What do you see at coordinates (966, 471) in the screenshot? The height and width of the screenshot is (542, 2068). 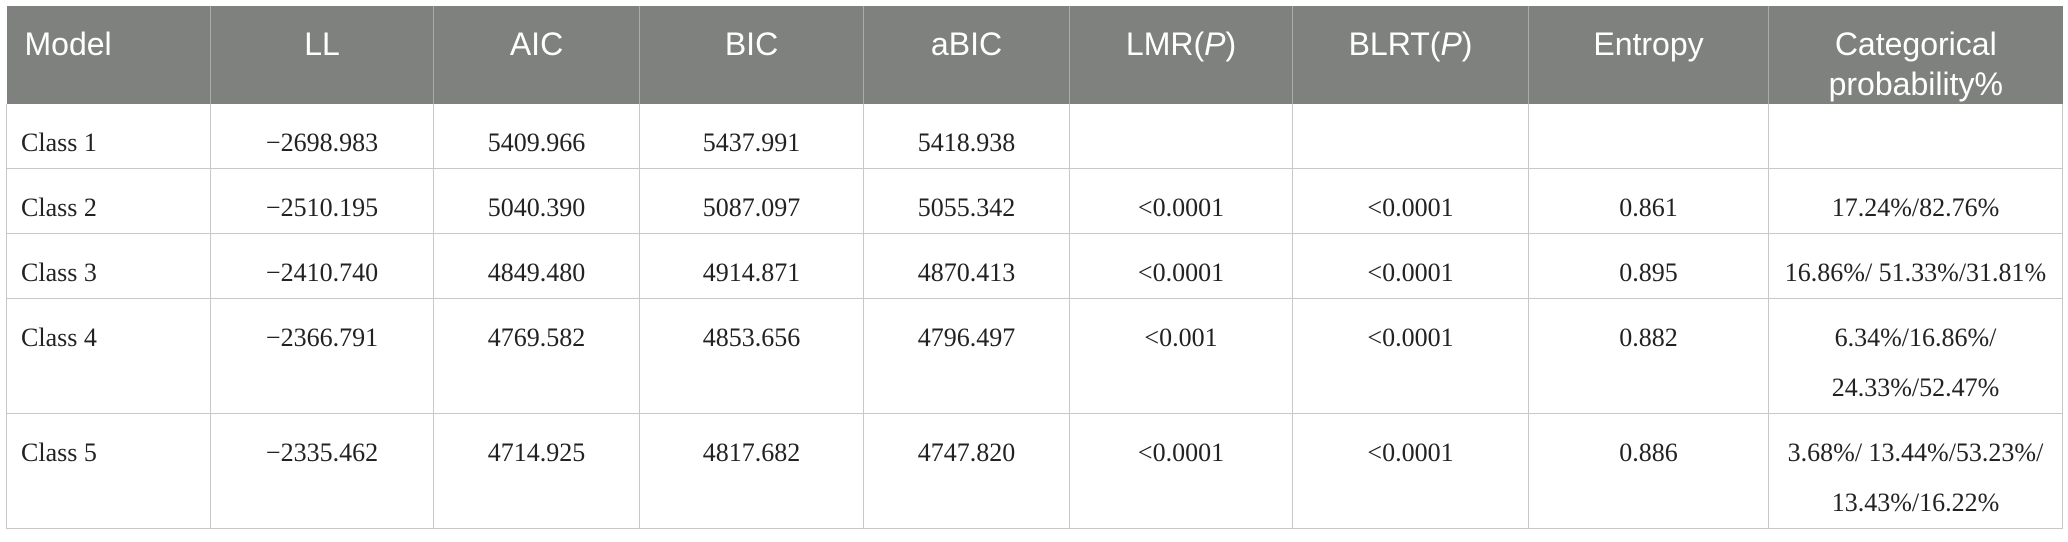 I see `cell-abic: 4747.820` at bounding box center [966, 471].